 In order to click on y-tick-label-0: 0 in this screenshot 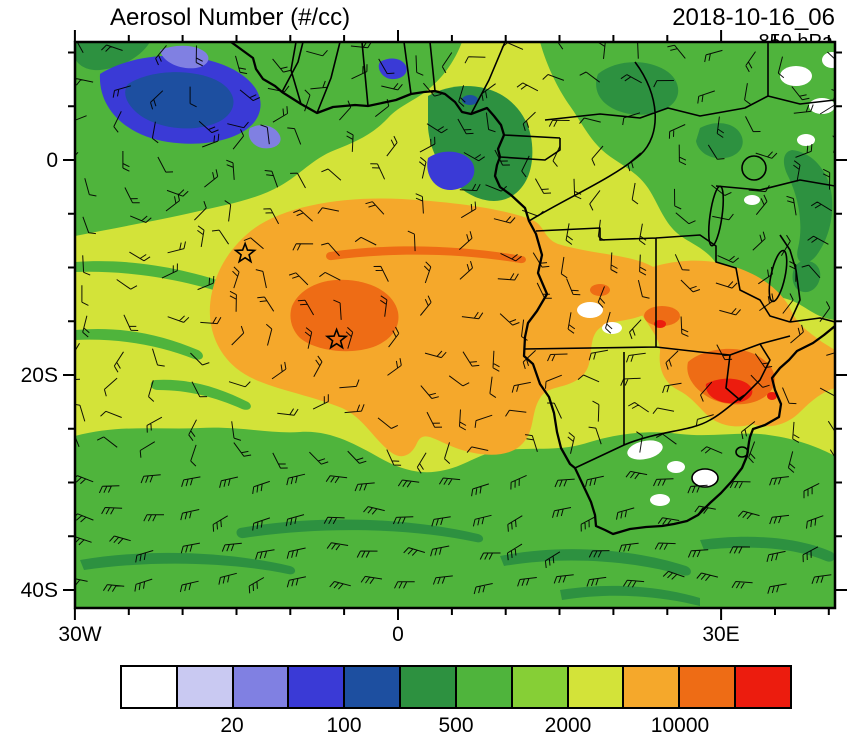, I will do `click(52, 160)`.